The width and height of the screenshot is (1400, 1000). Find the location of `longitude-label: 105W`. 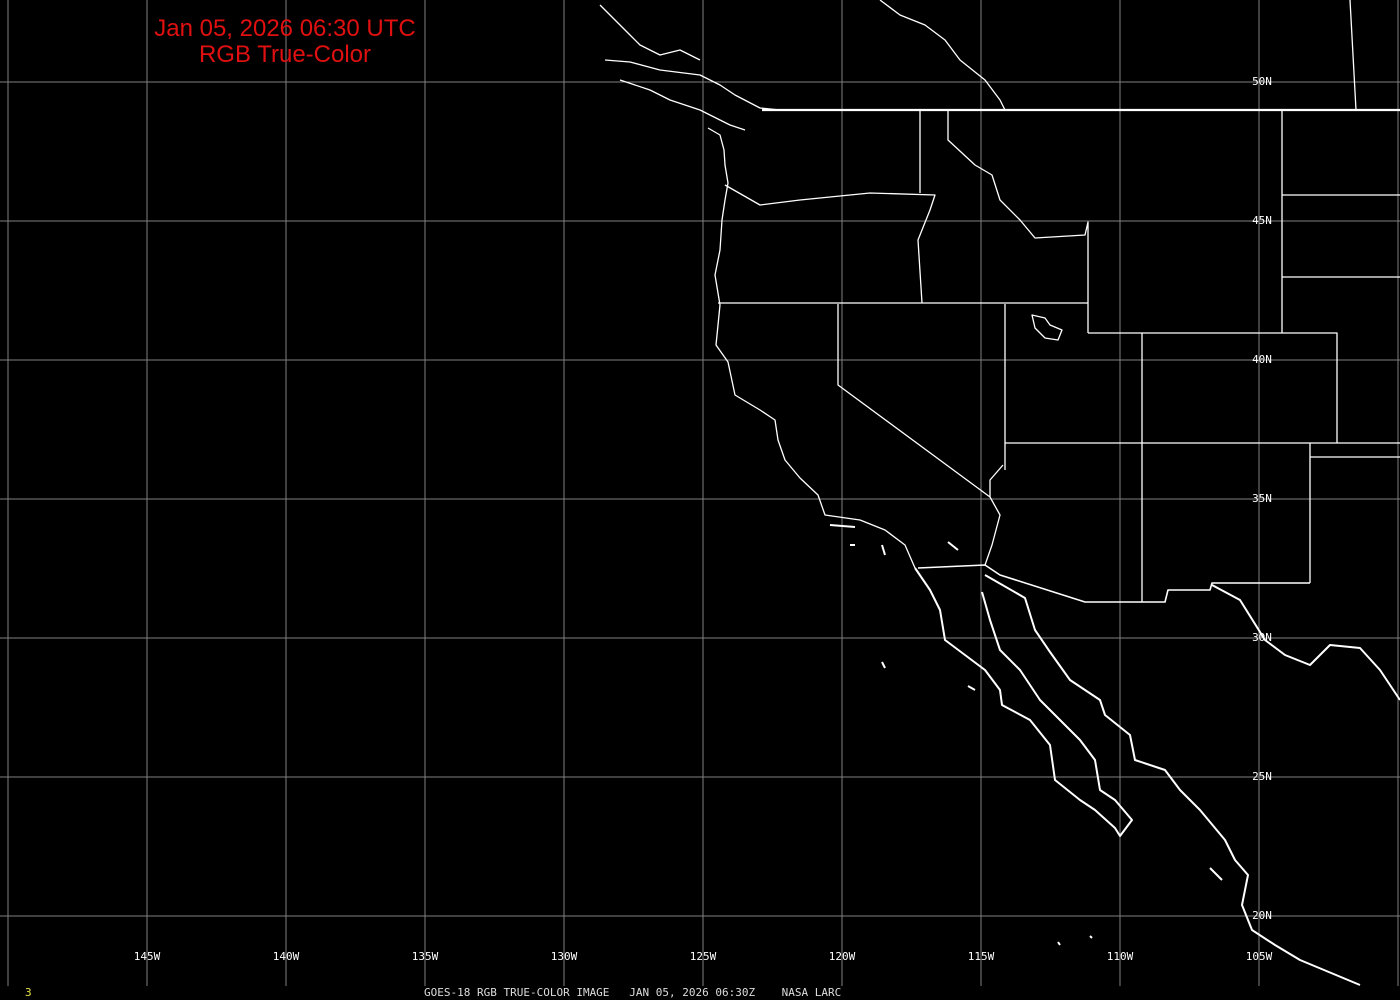

longitude-label: 105W is located at coordinates (1259, 956).